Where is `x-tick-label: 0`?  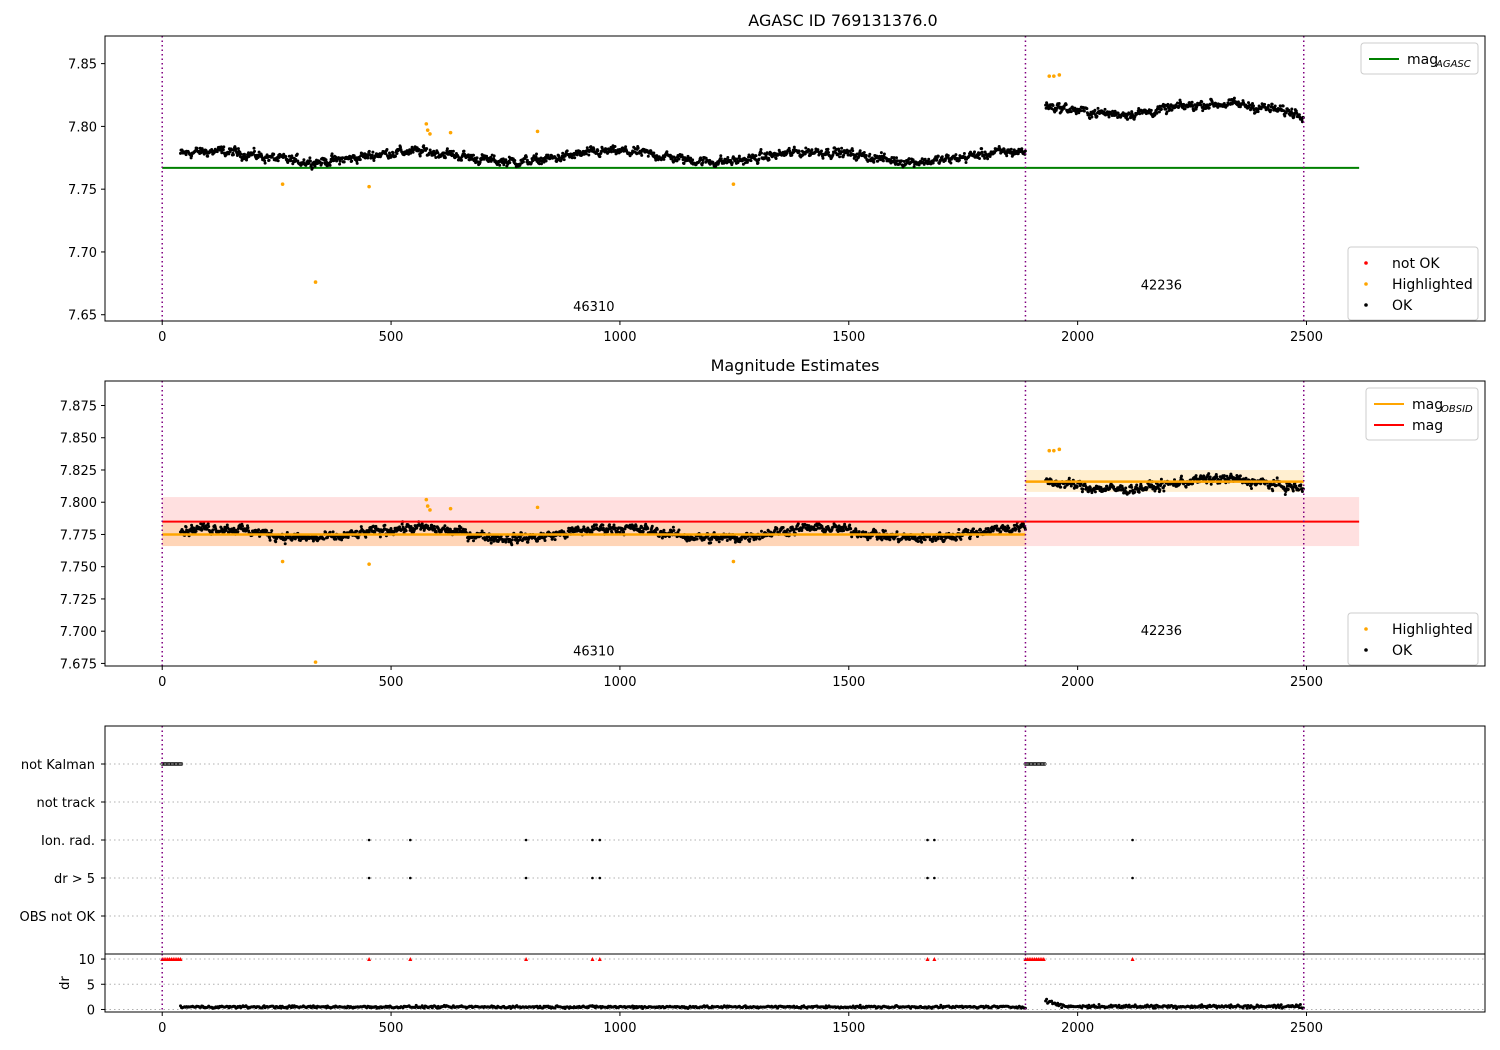 x-tick-label: 0 is located at coordinates (162, 337).